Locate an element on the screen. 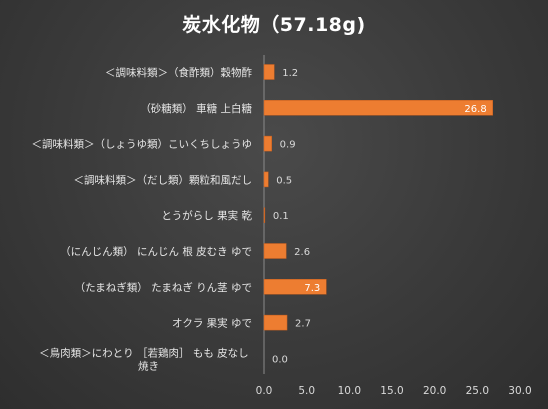  x-tick-label: 25.0 is located at coordinates (477, 391).